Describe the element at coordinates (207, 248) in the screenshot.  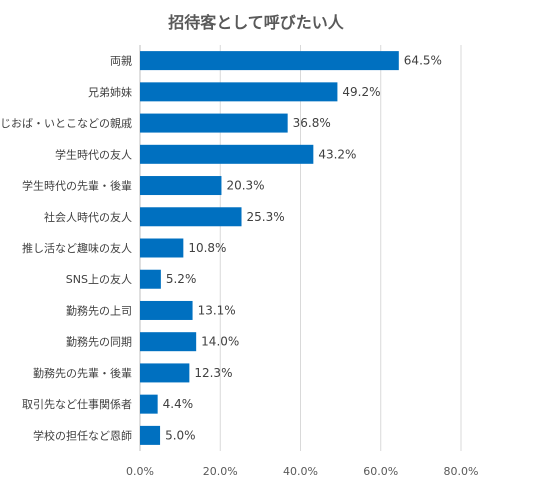
I see `data-label: 10.8%` at that location.